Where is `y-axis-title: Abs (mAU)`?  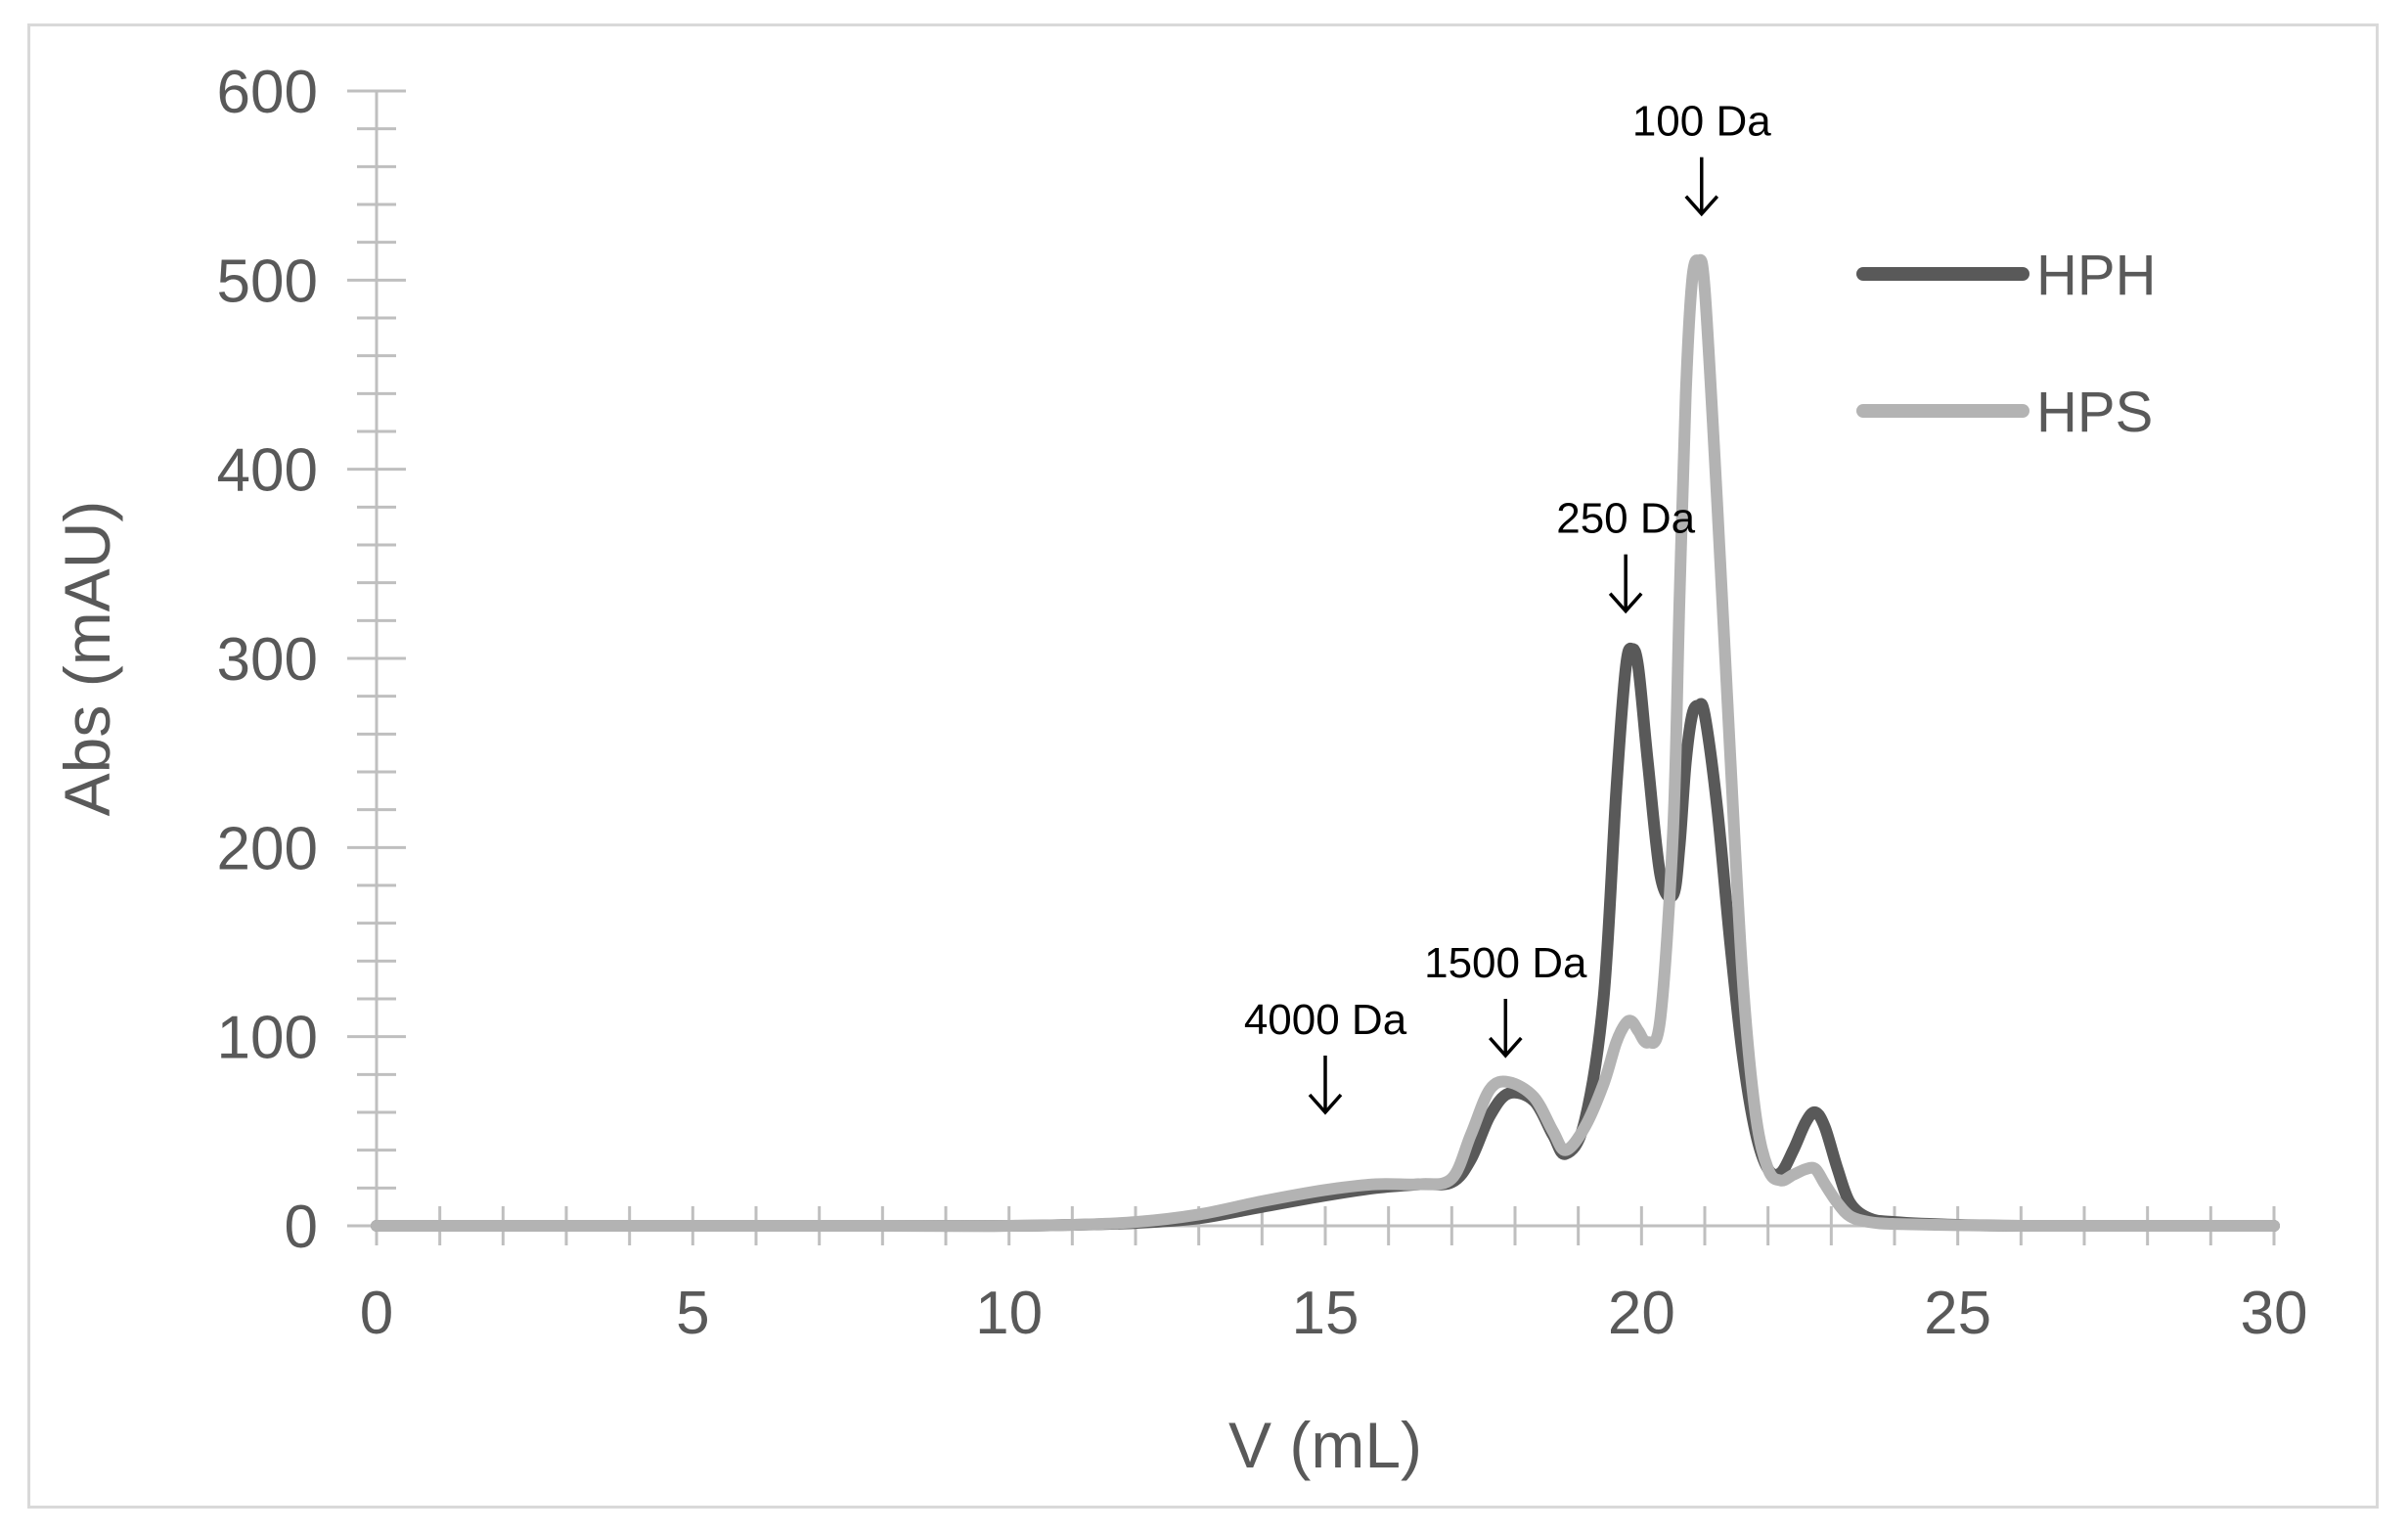
y-axis-title: Abs (mAU) is located at coordinates (87, 659).